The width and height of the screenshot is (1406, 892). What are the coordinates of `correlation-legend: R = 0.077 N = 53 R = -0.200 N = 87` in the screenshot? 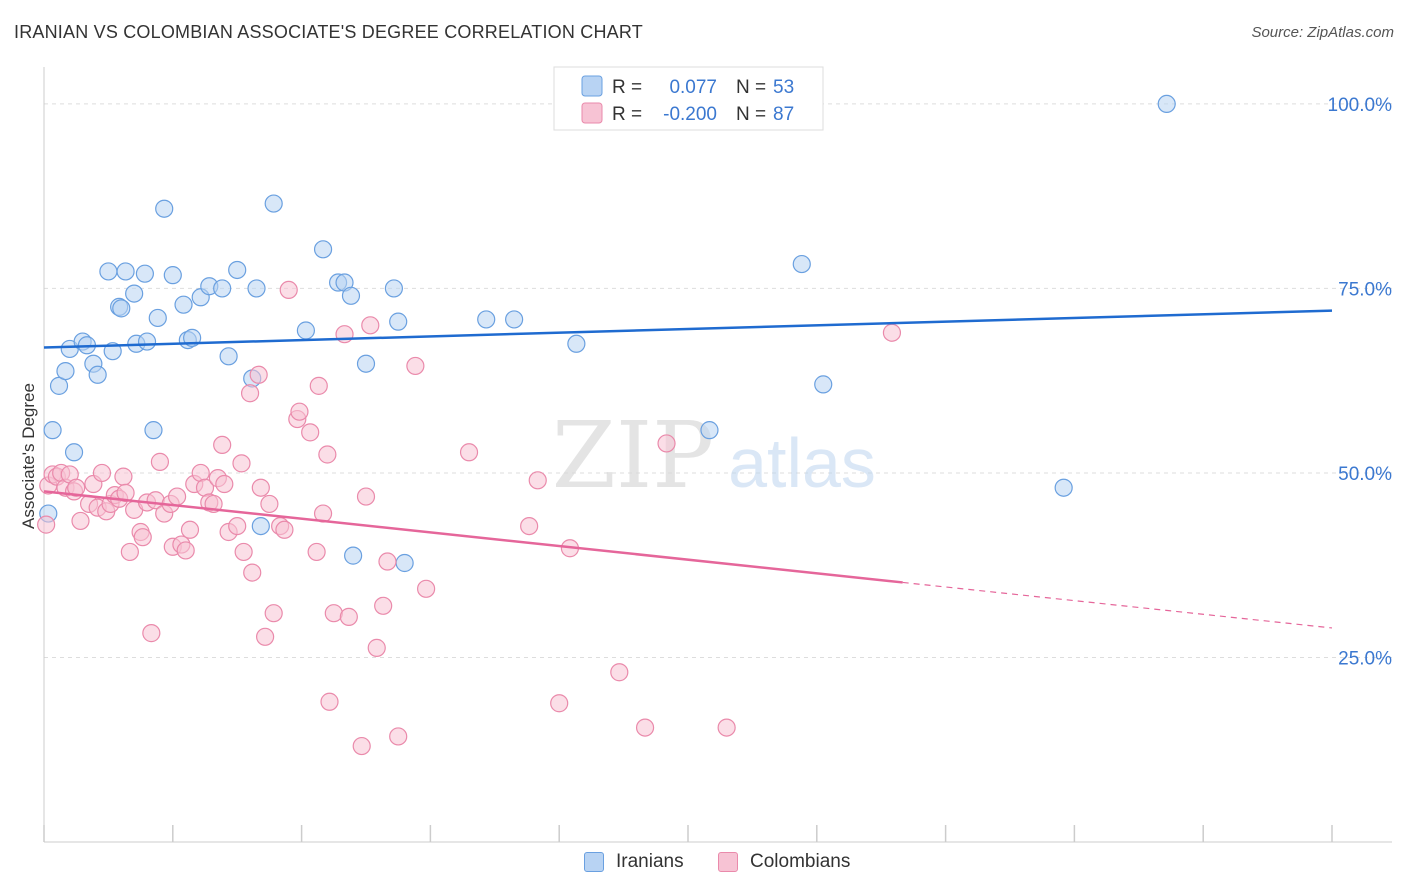 It's located at (688, 98).